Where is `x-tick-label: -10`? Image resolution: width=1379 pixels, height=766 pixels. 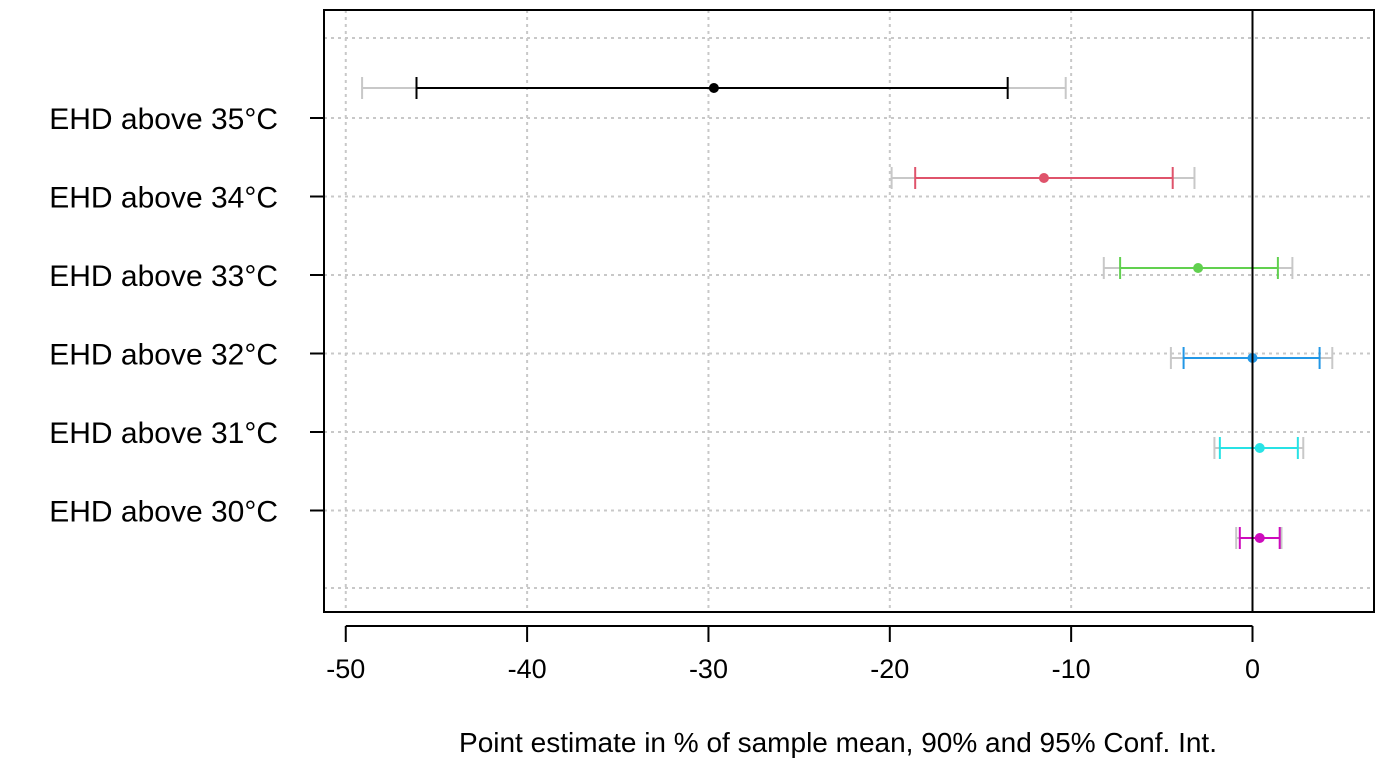 x-tick-label: -10 is located at coordinates (1071, 669).